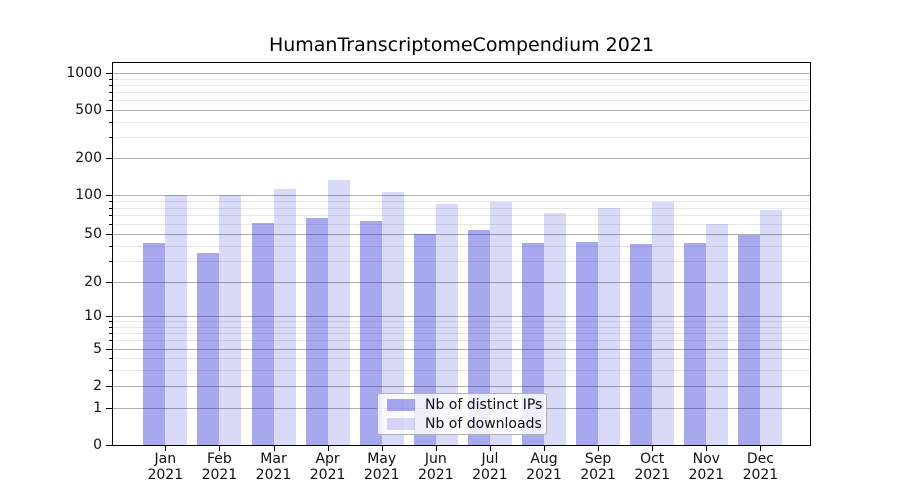  Describe the element at coordinates (97, 408) in the screenshot. I see `y-tick-label: 1` at that location.